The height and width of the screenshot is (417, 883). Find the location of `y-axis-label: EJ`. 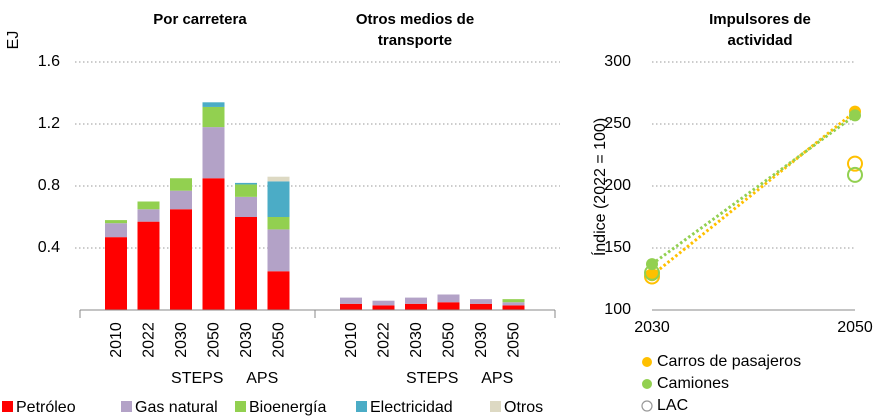

y-axis-label: EJ is located at coordinates (13, 40).